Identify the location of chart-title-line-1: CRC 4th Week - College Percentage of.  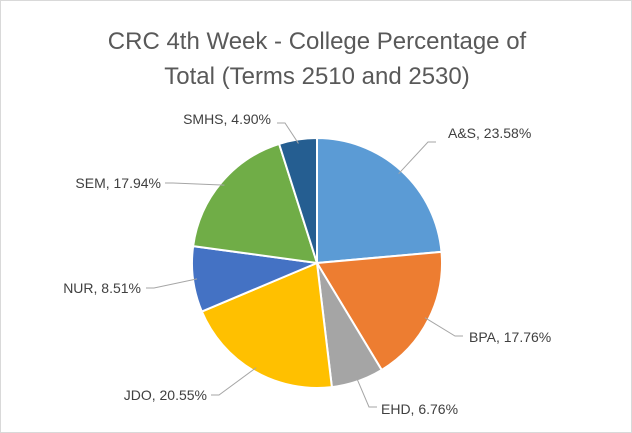
(317, 41).